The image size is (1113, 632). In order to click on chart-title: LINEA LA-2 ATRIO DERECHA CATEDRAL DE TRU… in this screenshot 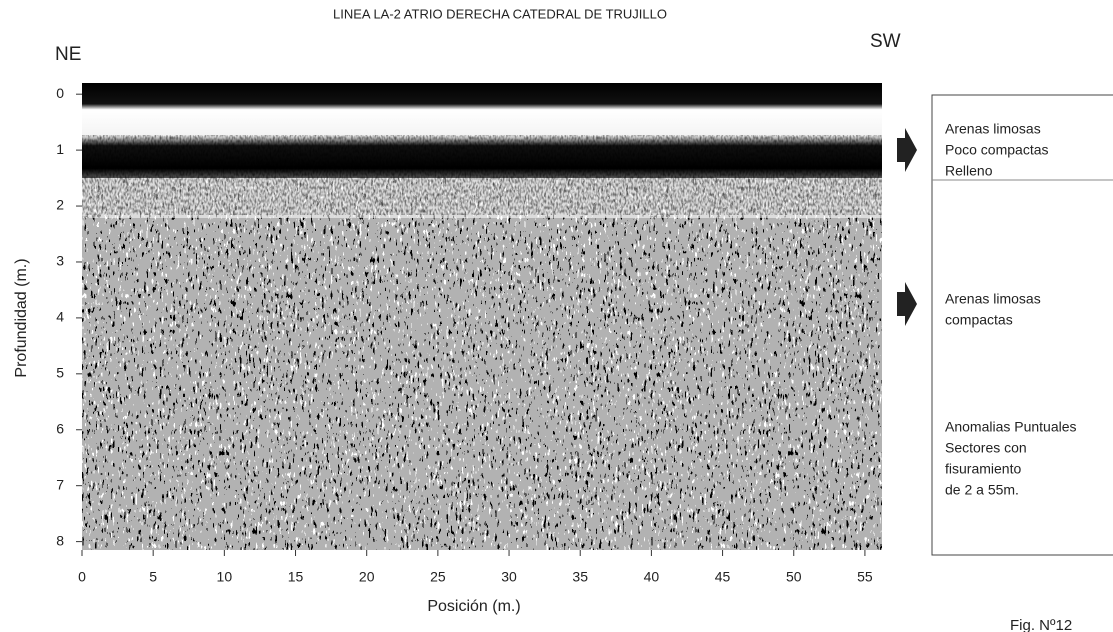, I will do `click(500, 13)`.